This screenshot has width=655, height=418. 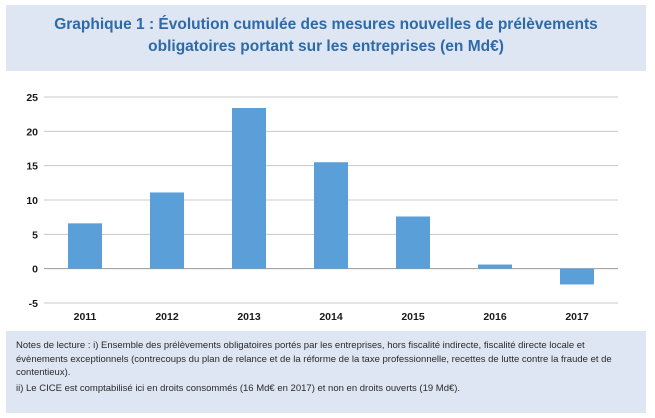 I want to click on y-tick-label: 0, so click(x=35, y=270).